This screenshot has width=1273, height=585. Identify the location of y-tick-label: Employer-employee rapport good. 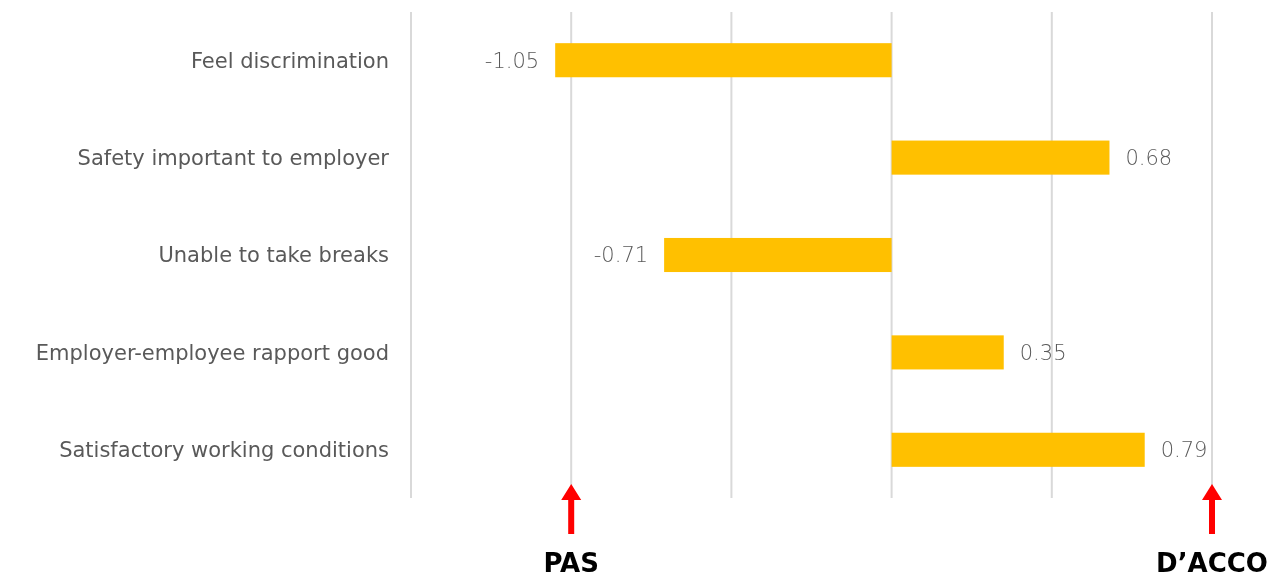
(212, 352).